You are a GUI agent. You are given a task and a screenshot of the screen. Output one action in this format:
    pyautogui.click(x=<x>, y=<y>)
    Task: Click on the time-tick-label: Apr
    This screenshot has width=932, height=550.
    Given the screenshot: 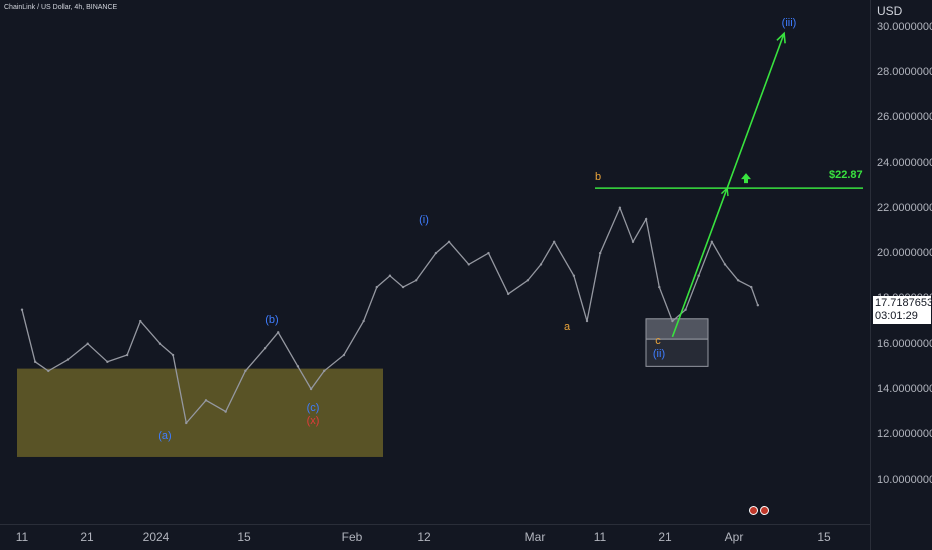 What is the action you would take?
    pyautogui.click(x=734, y=537)
    